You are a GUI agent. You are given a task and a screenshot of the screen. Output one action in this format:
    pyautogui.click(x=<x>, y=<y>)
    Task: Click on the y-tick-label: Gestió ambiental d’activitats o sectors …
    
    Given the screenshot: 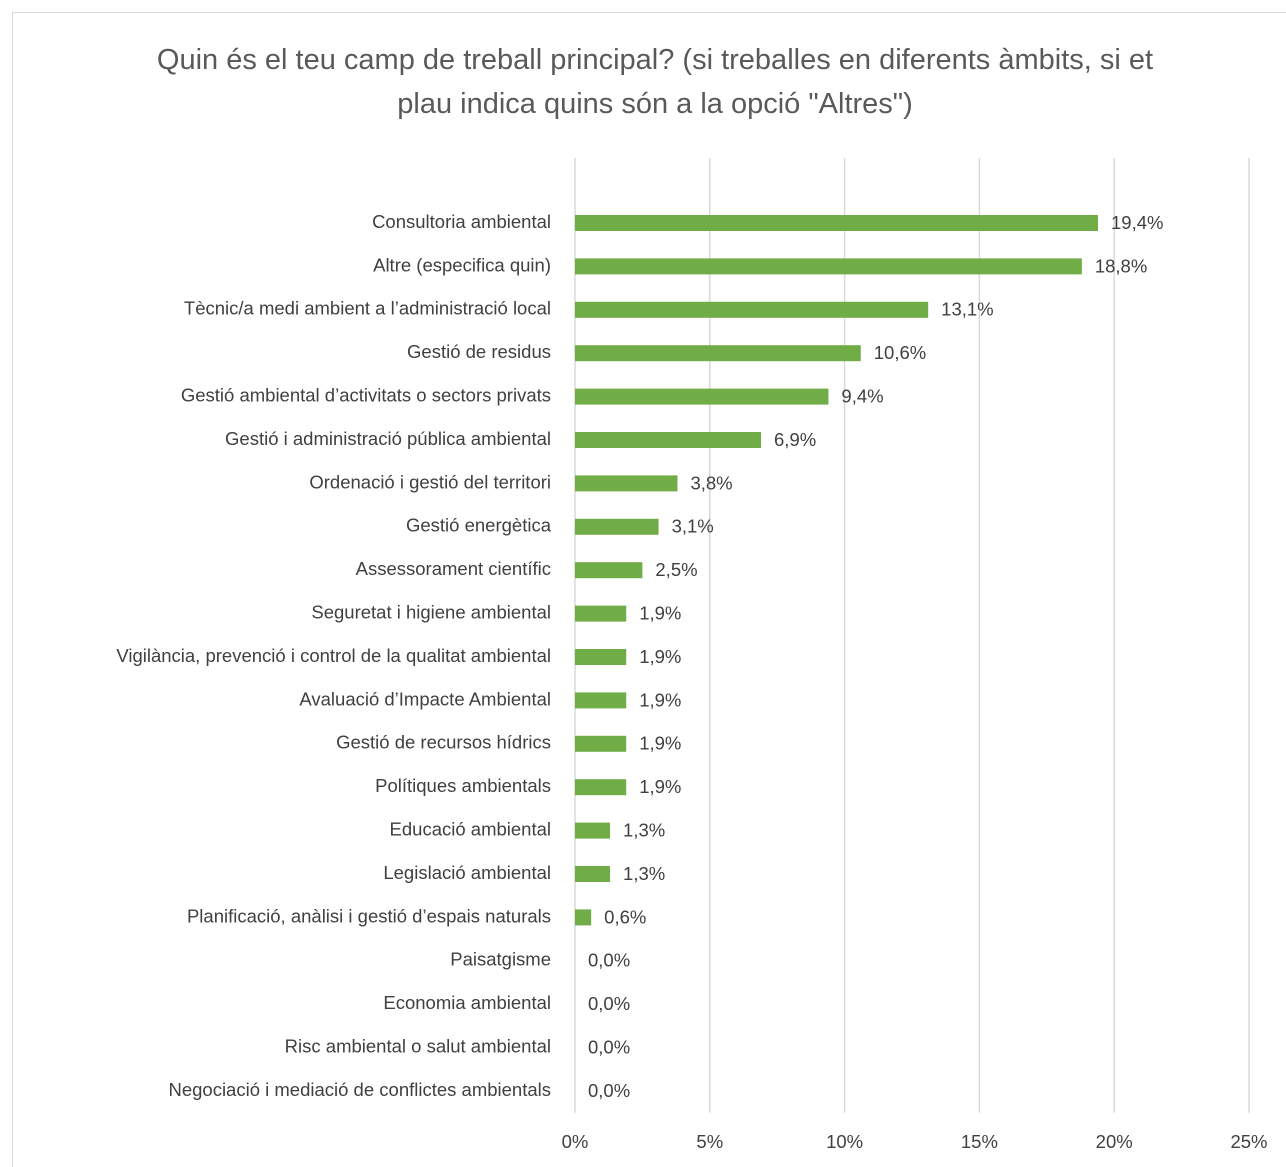 What is the action you would take?
    pyautogui.click(x=366, y=394)
    